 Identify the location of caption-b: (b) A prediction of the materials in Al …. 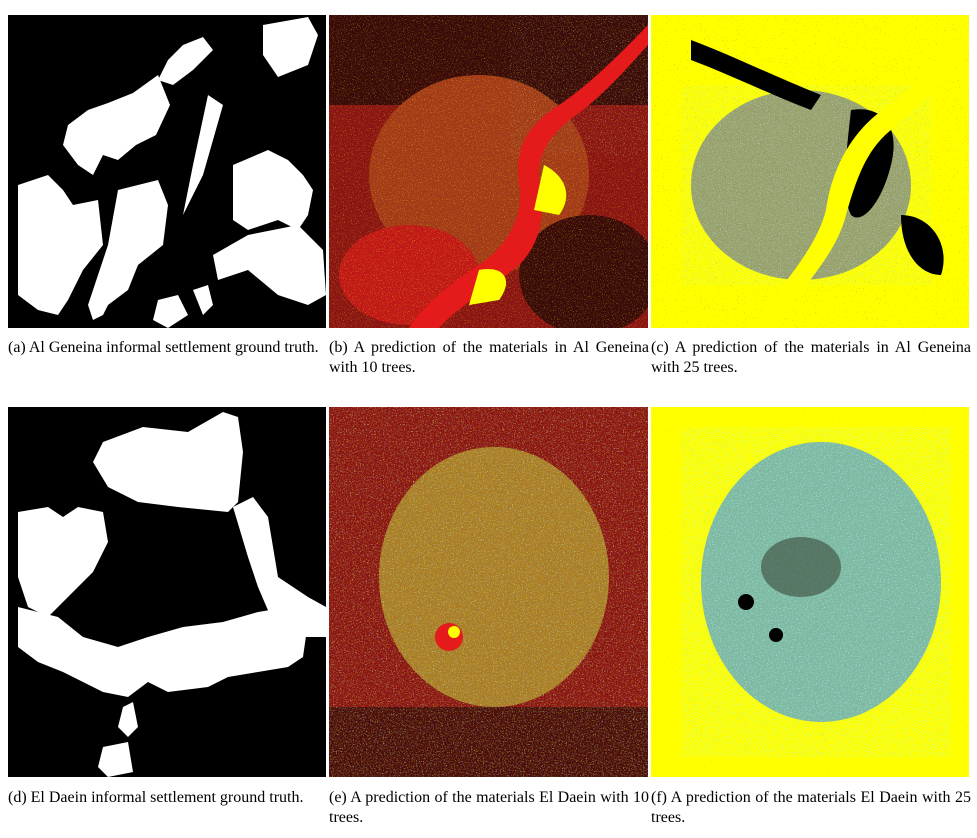
(489, 357).